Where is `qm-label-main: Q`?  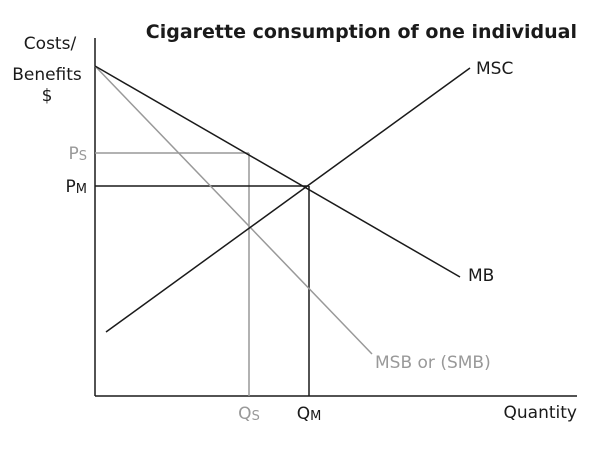 qm-label-main: Q is located at coordinates (303, 414).